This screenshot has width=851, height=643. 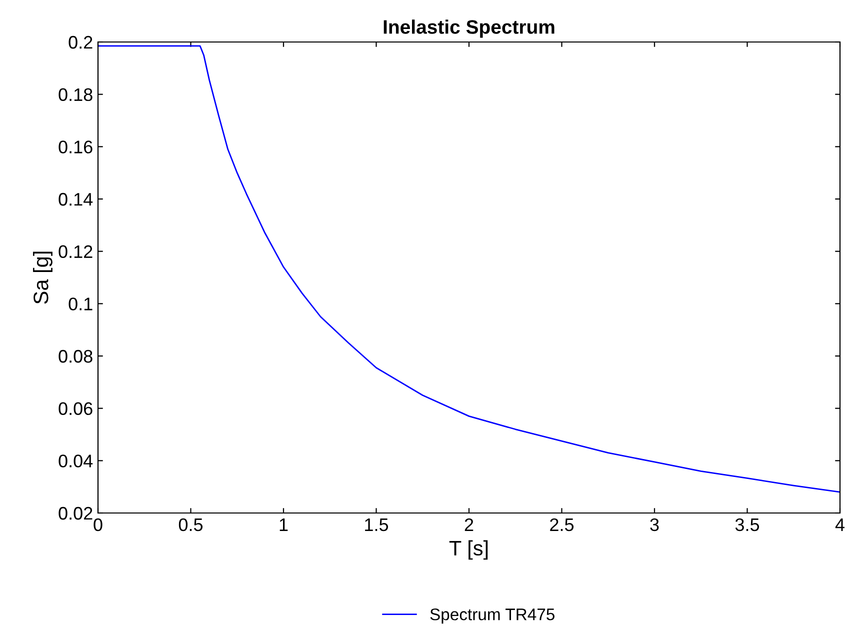 I want to click on x-tick-label: 1.5, so click(x=376, y=525).